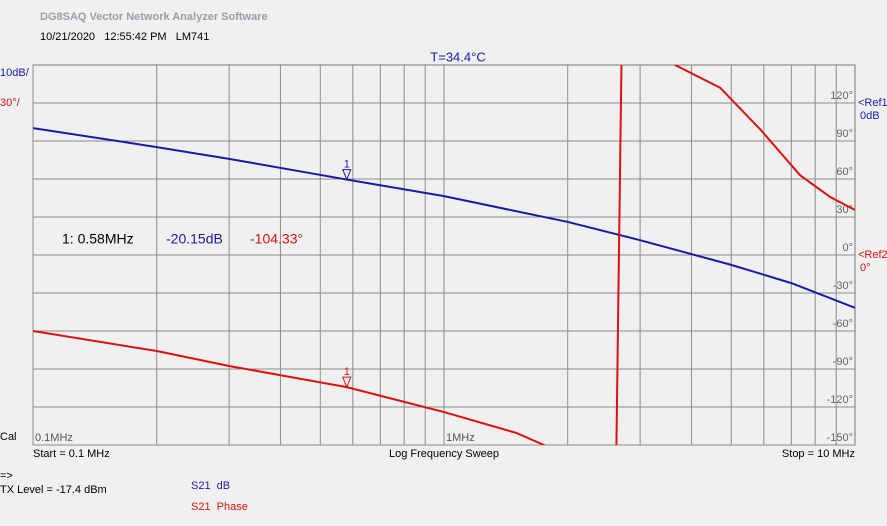 The image size is (887, 526). What do you see at coordinates (54, 438) in the screenshot?
I see `x-tick-label: 0.1MHz` at bounding box center [54, 438].